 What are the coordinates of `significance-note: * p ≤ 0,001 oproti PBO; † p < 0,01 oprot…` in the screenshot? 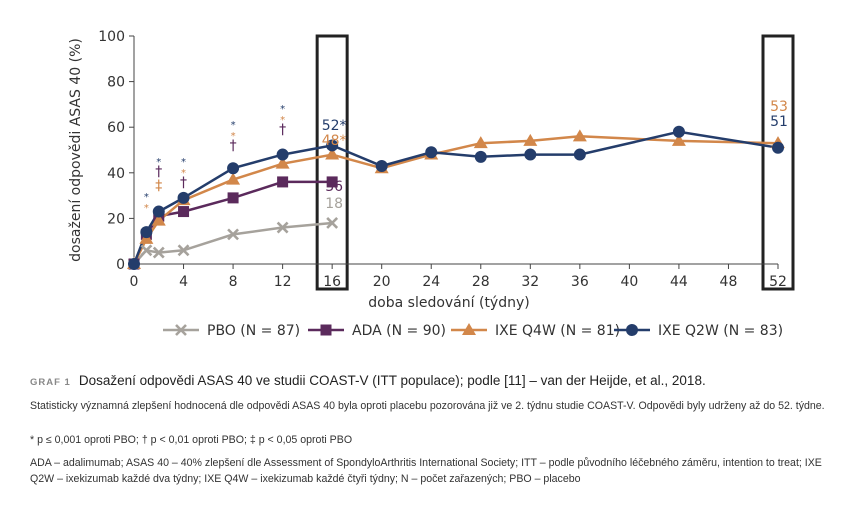 It's located at (191, 440).